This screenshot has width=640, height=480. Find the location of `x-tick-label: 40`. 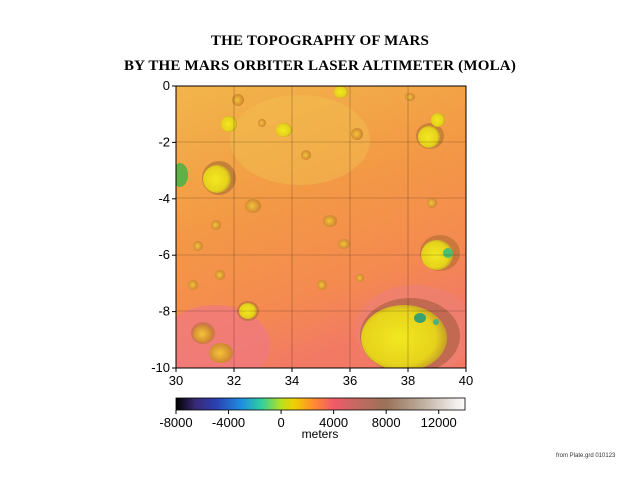

x-tick-label: 40 is located at coordinates (466, 380).